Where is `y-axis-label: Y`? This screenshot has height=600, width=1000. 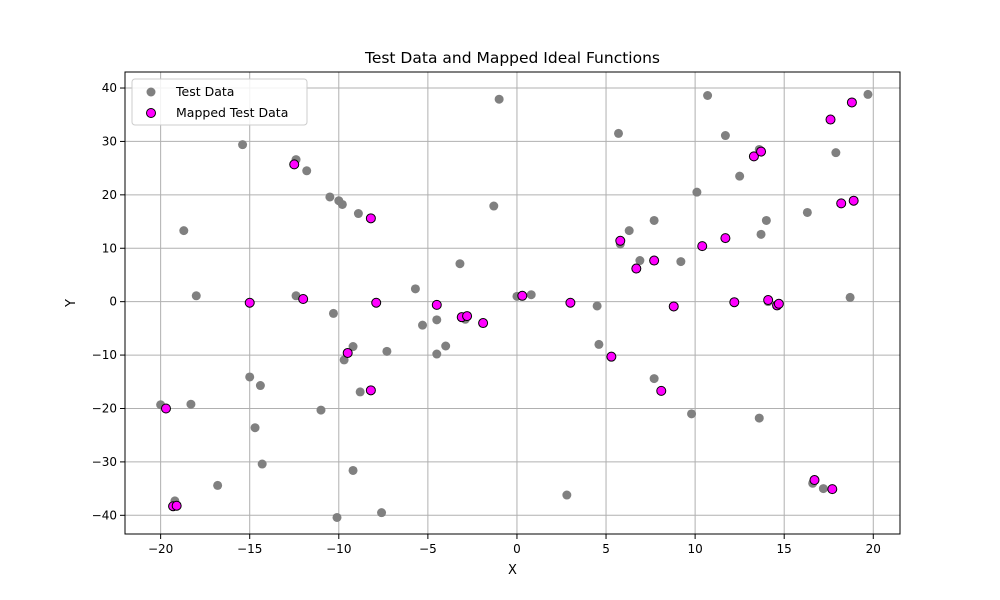
y-axis-label: Y is located at coordinates (71, 303).